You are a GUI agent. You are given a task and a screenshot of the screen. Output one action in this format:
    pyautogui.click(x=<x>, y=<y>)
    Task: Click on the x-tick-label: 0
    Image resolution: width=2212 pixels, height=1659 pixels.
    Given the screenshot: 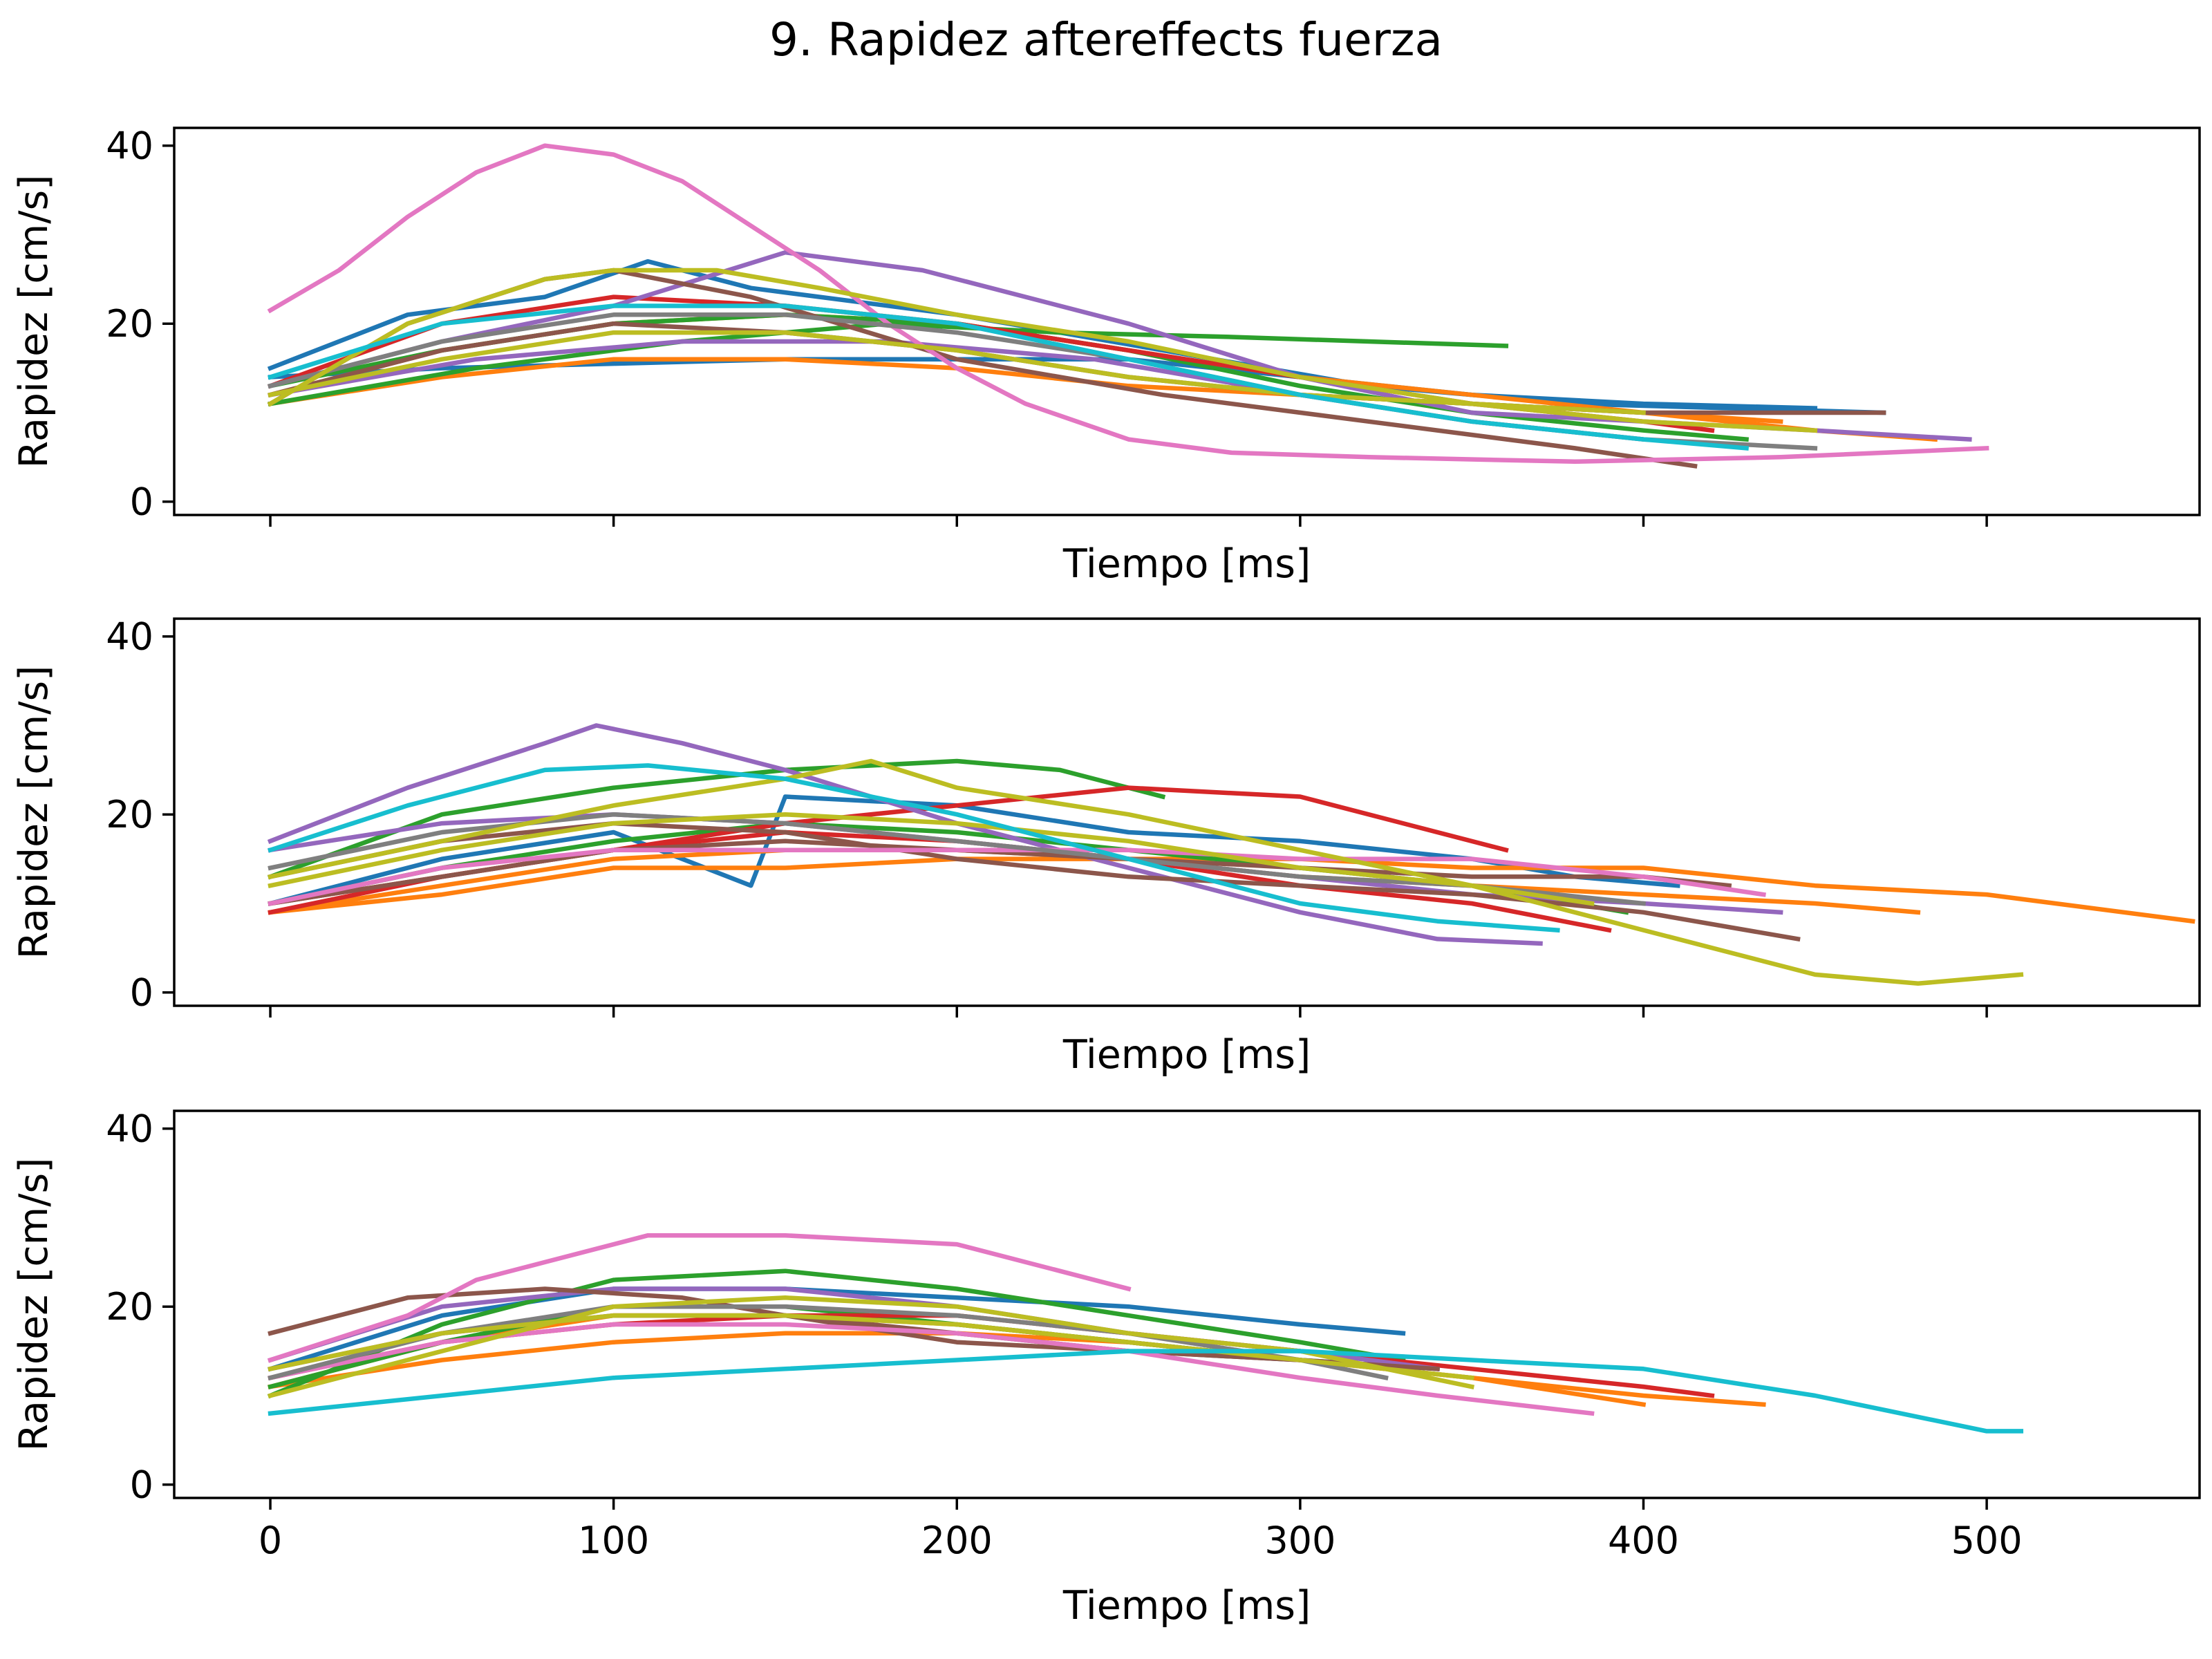 What is the action you would take?
    pyautogui.click(x=270, y=1540)
    